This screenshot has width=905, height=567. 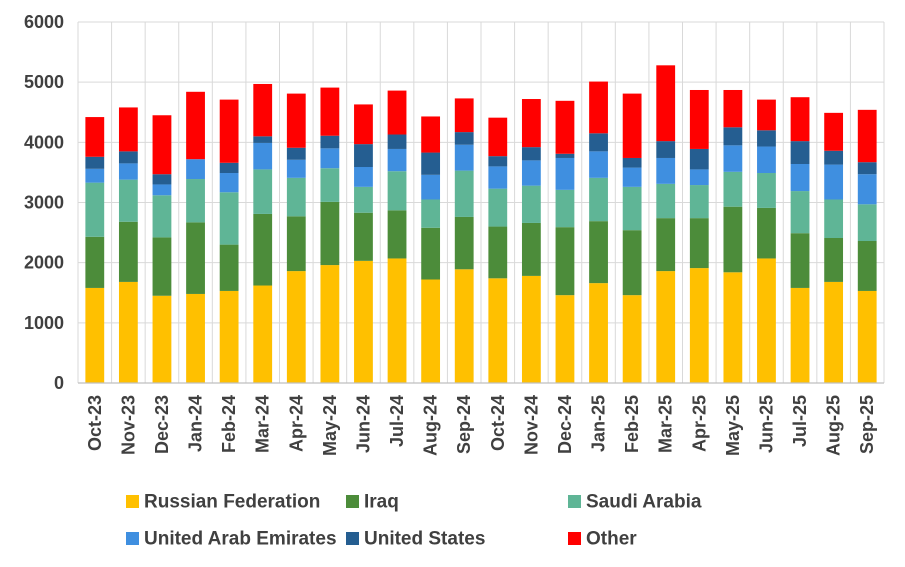 I want to click on y-tick-label-1000: 1000, so click(x=44, y=323).